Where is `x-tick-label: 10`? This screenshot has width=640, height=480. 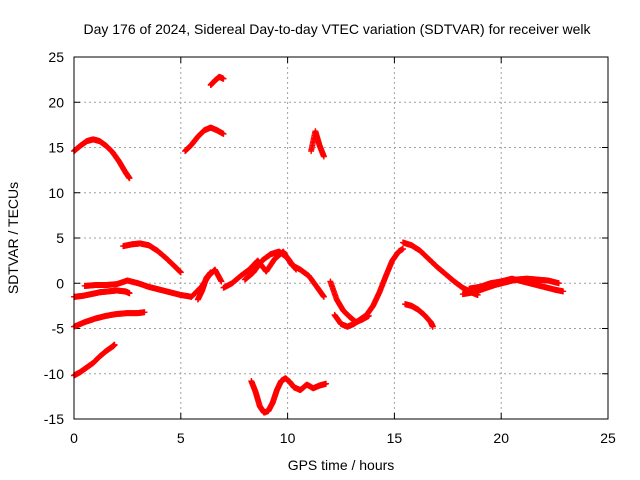
x-tick-label: 10 is located at coordinates (288, 438).